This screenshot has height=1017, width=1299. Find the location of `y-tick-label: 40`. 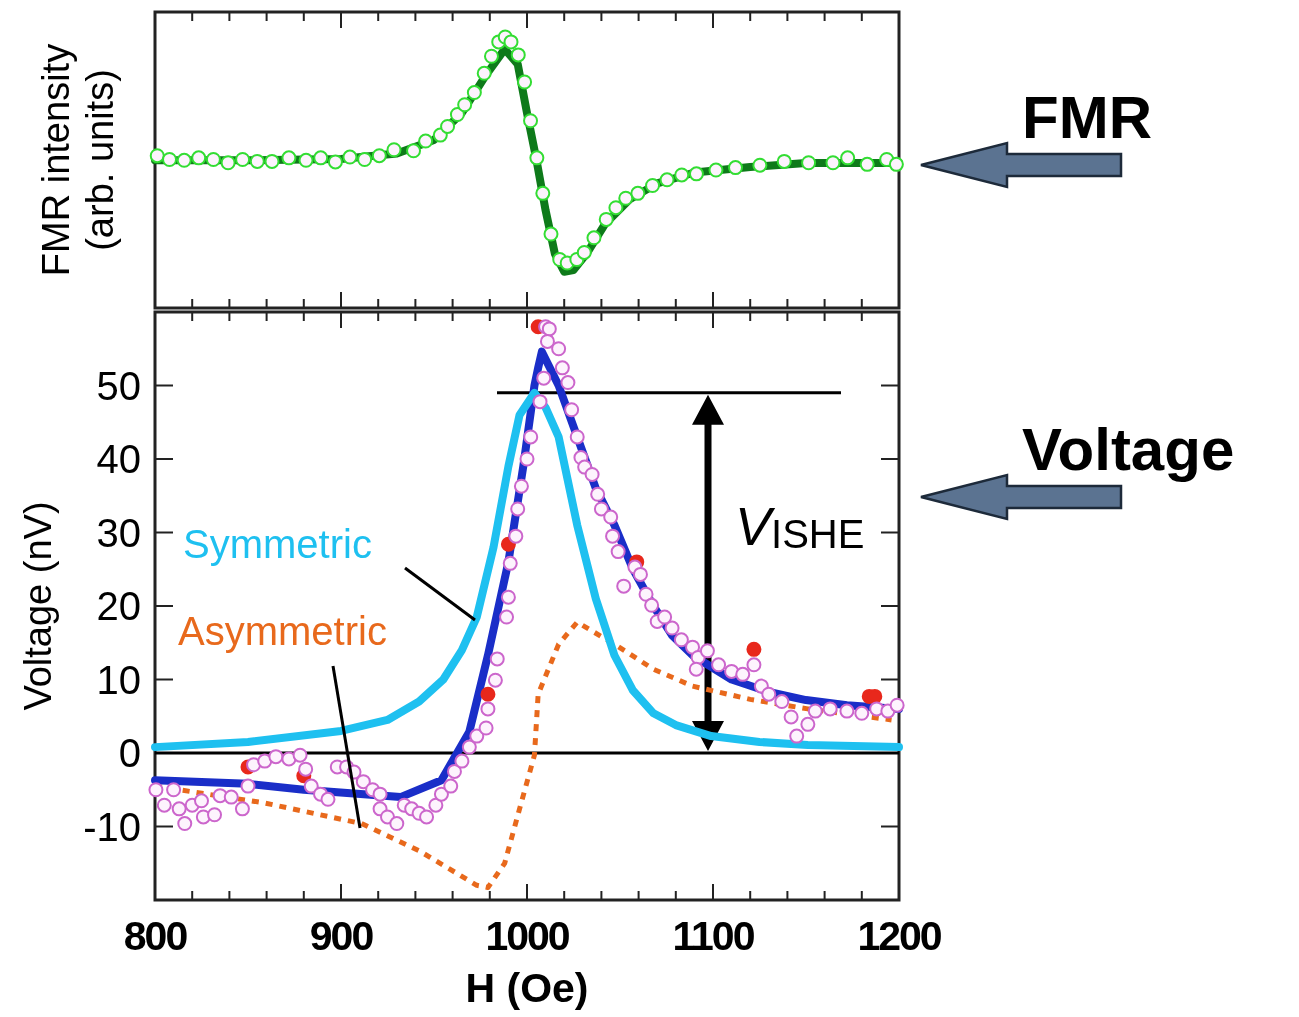

y-tick-label: 40 is located at coordinates (118, 459).